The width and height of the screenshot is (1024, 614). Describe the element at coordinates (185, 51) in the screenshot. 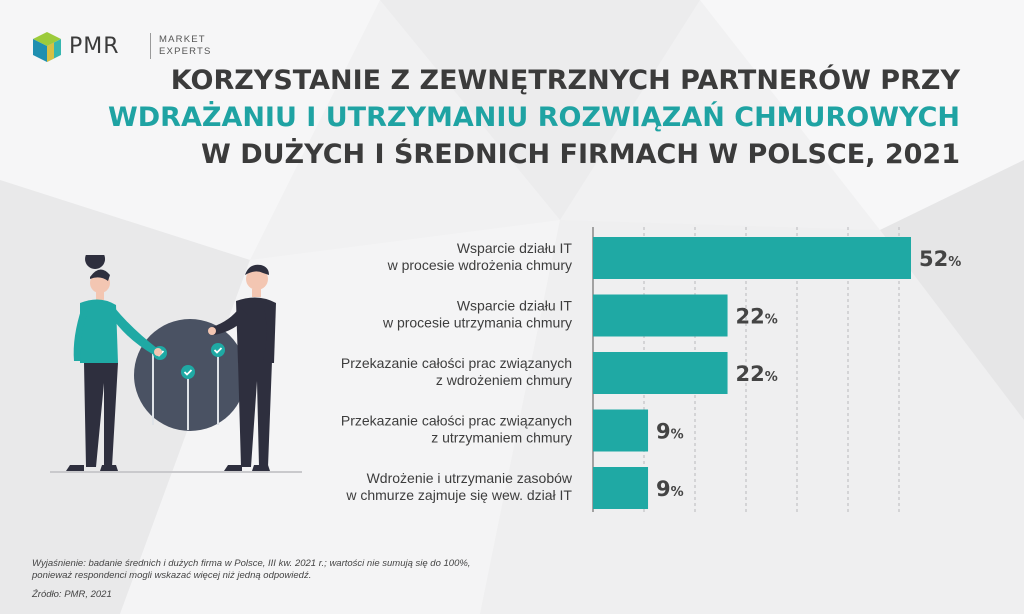

I see `logo-tagline-line2: EXPERTS` at that location.